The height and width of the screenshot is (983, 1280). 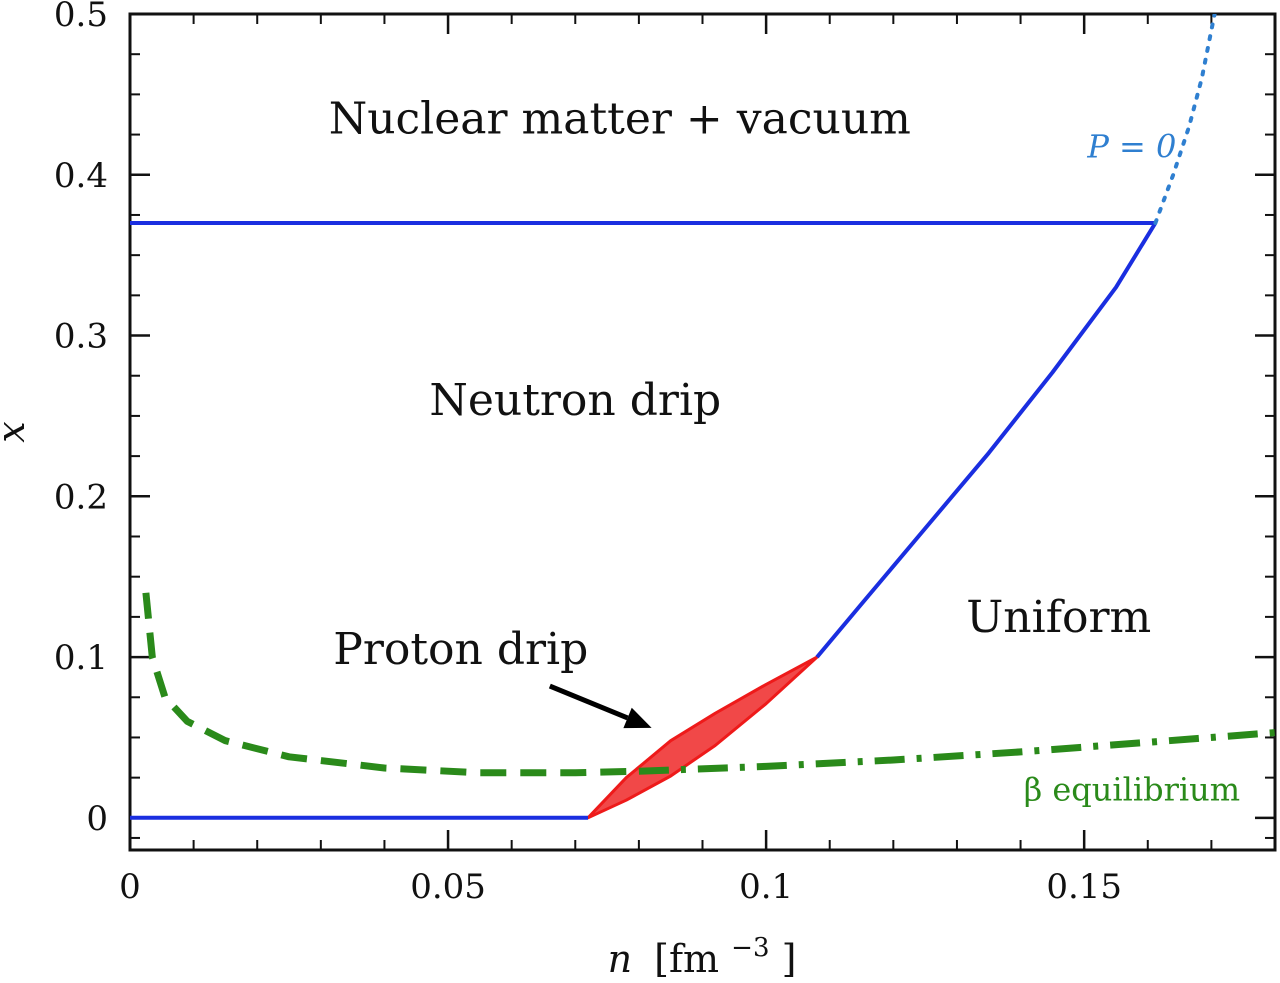 What do you see at coordinates (81, 658) in the screenshot?
I see `y-tick-label: 0.1` at bounding box center [81, 658].